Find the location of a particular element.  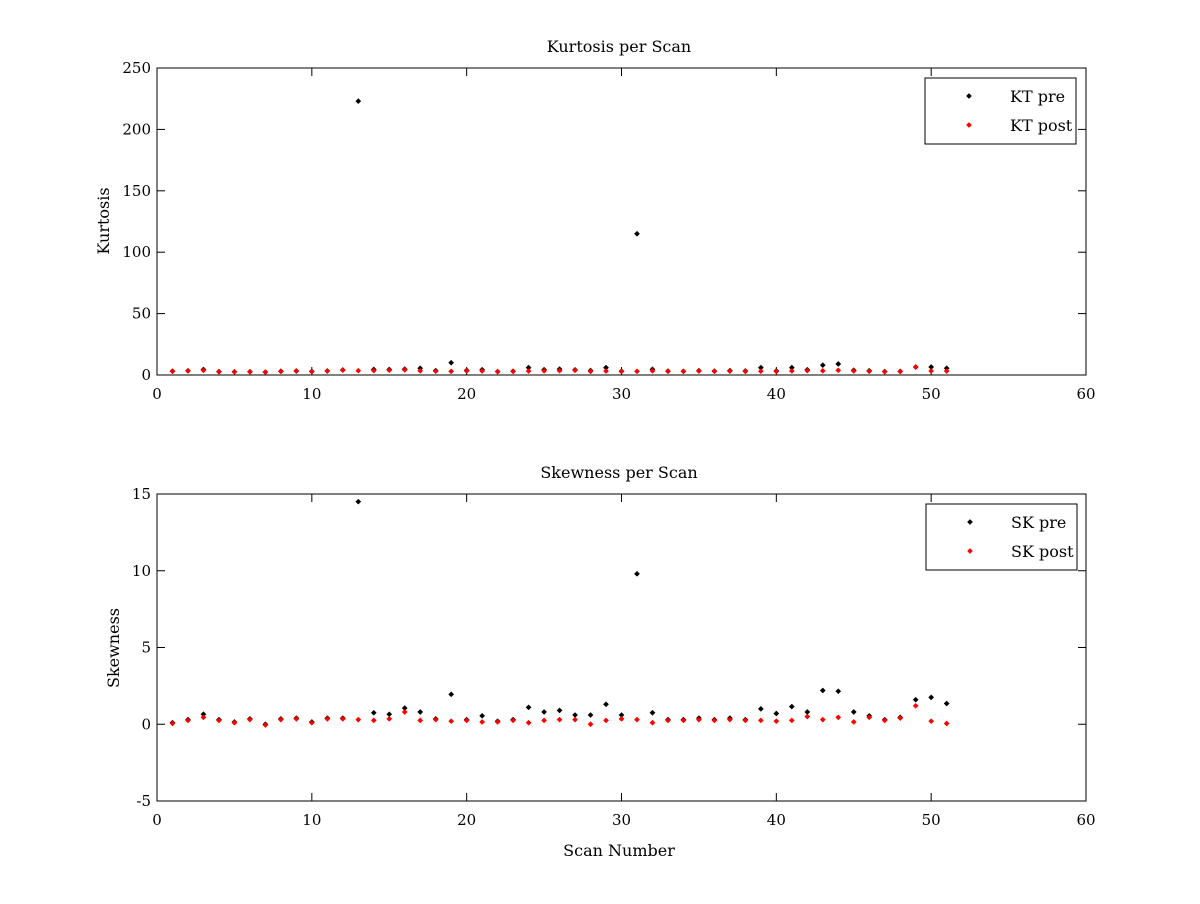

skewness-xtick-label: 30 is located at coordinates (621, 820).